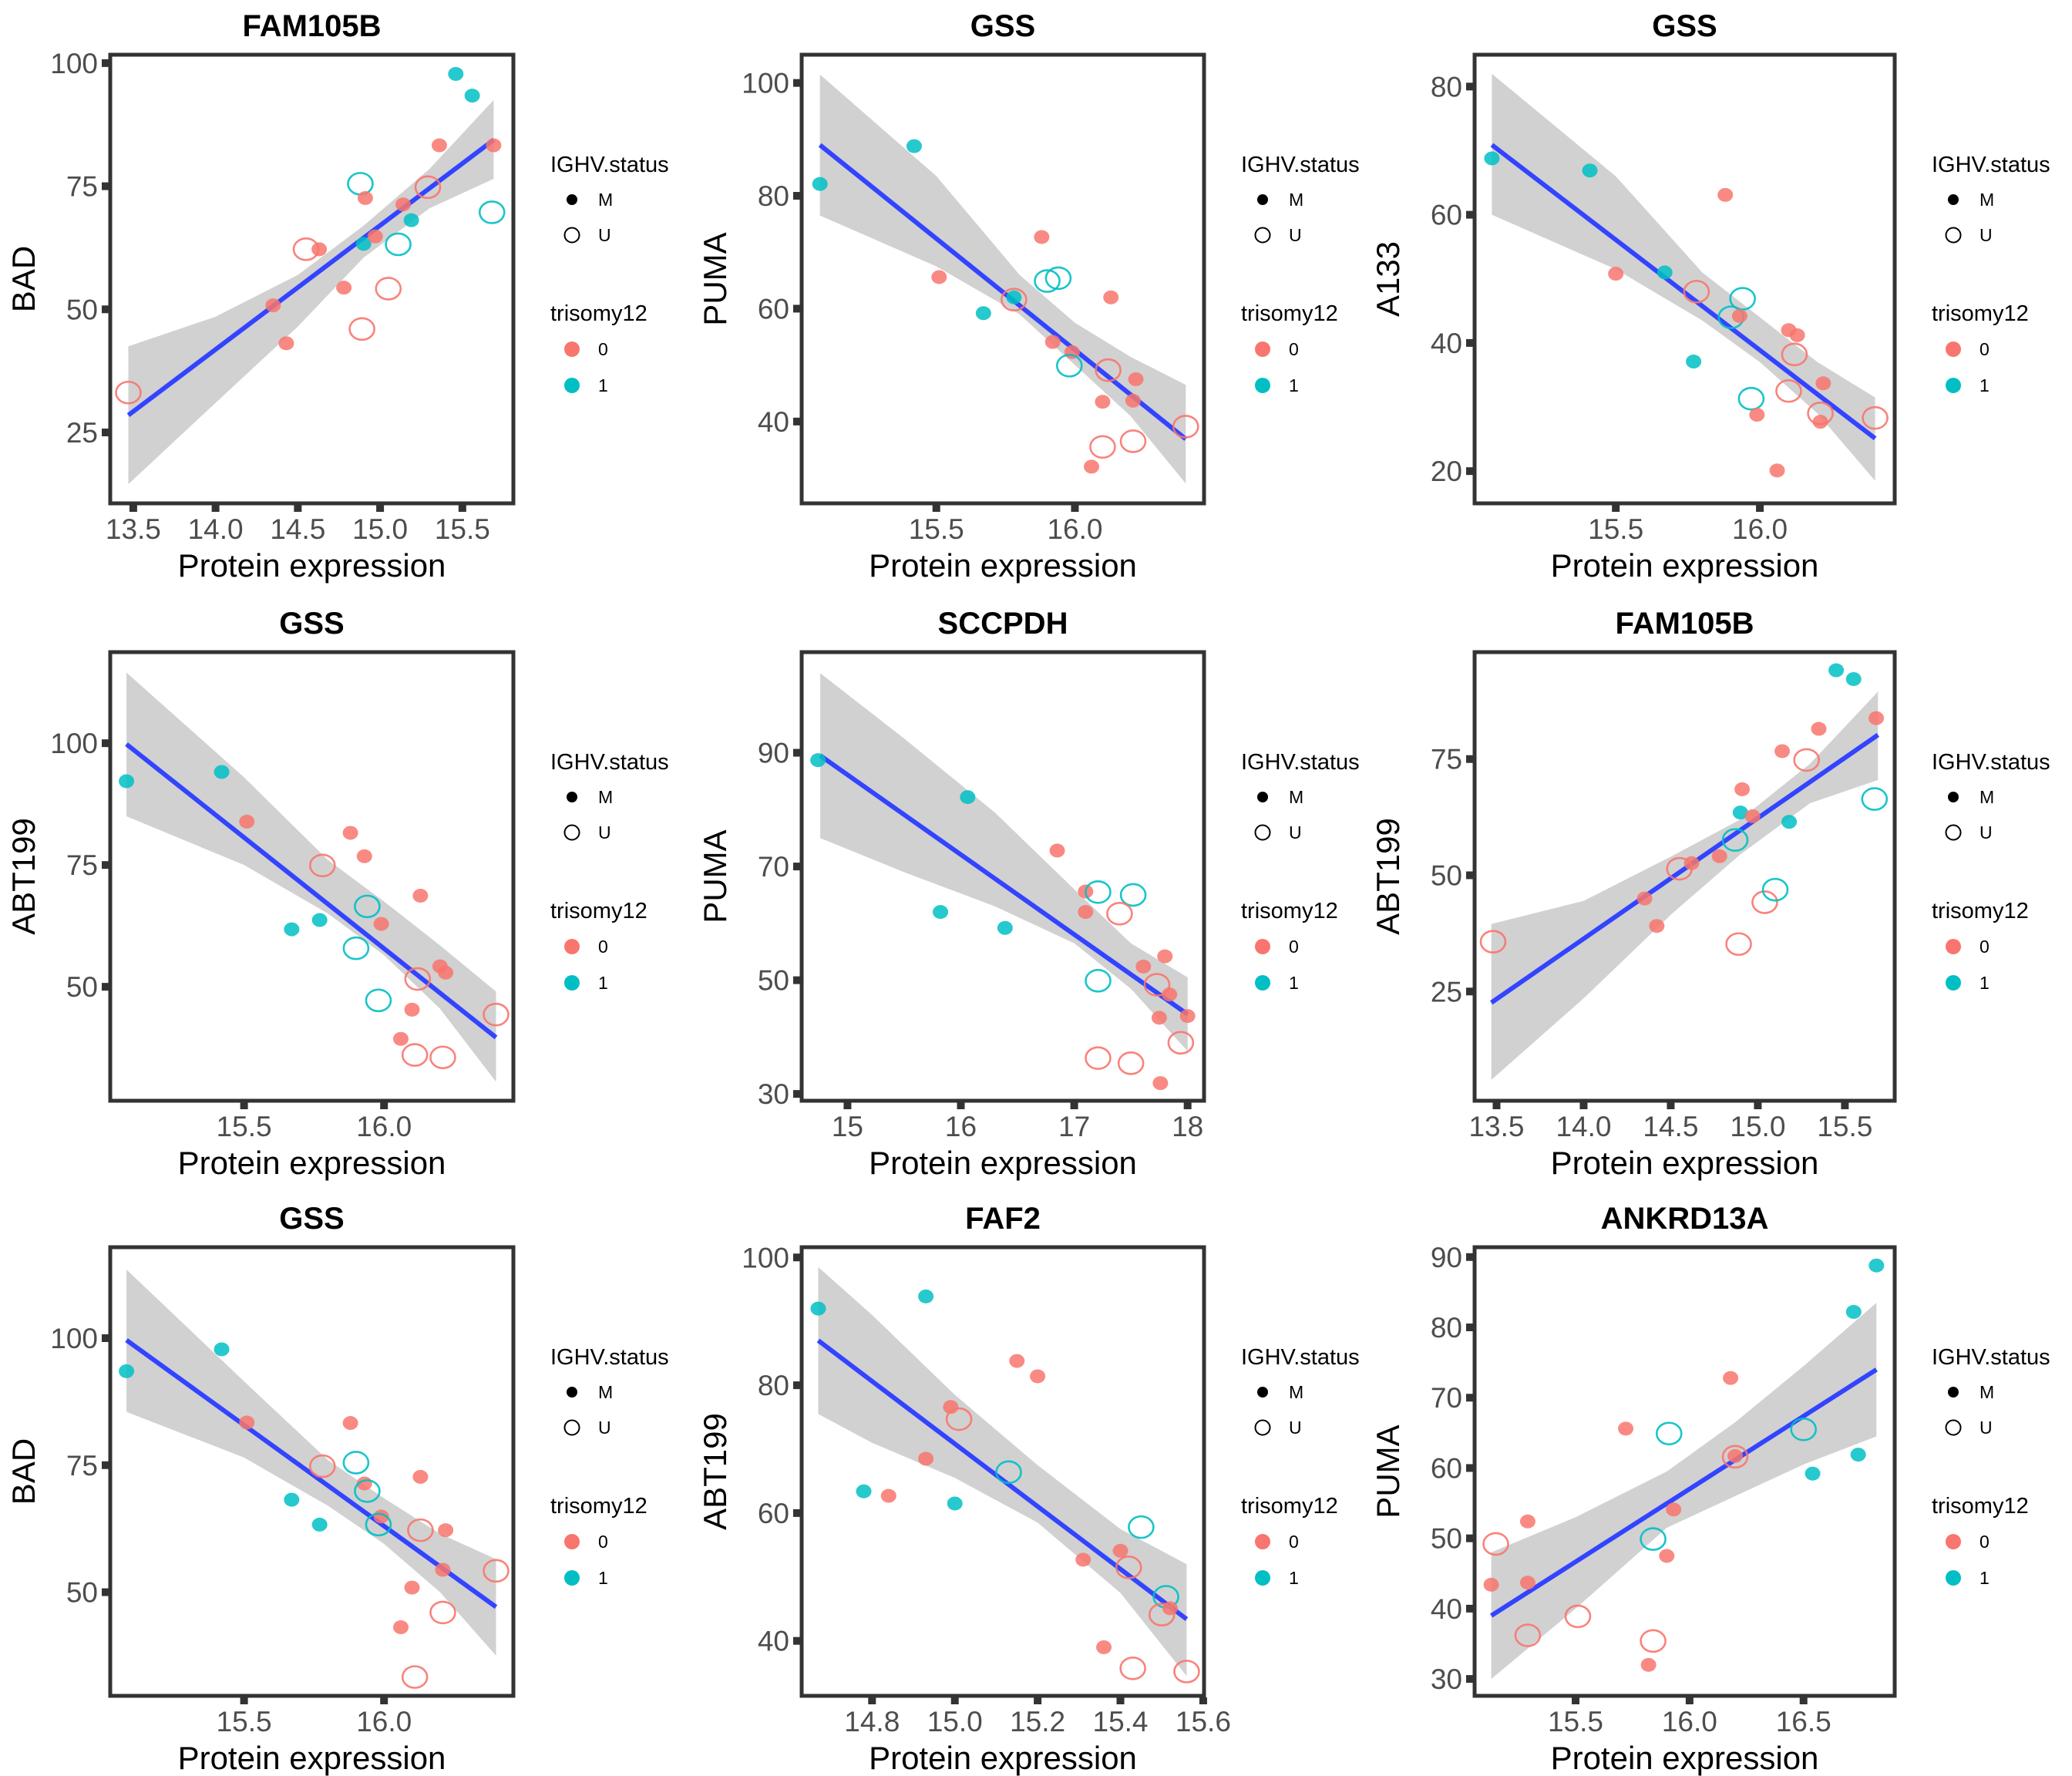 This screenshot has width=2072, height=1776. Describe the element at coordinates (1003, 292) in the screenshot. I see `regression-line` at that location.